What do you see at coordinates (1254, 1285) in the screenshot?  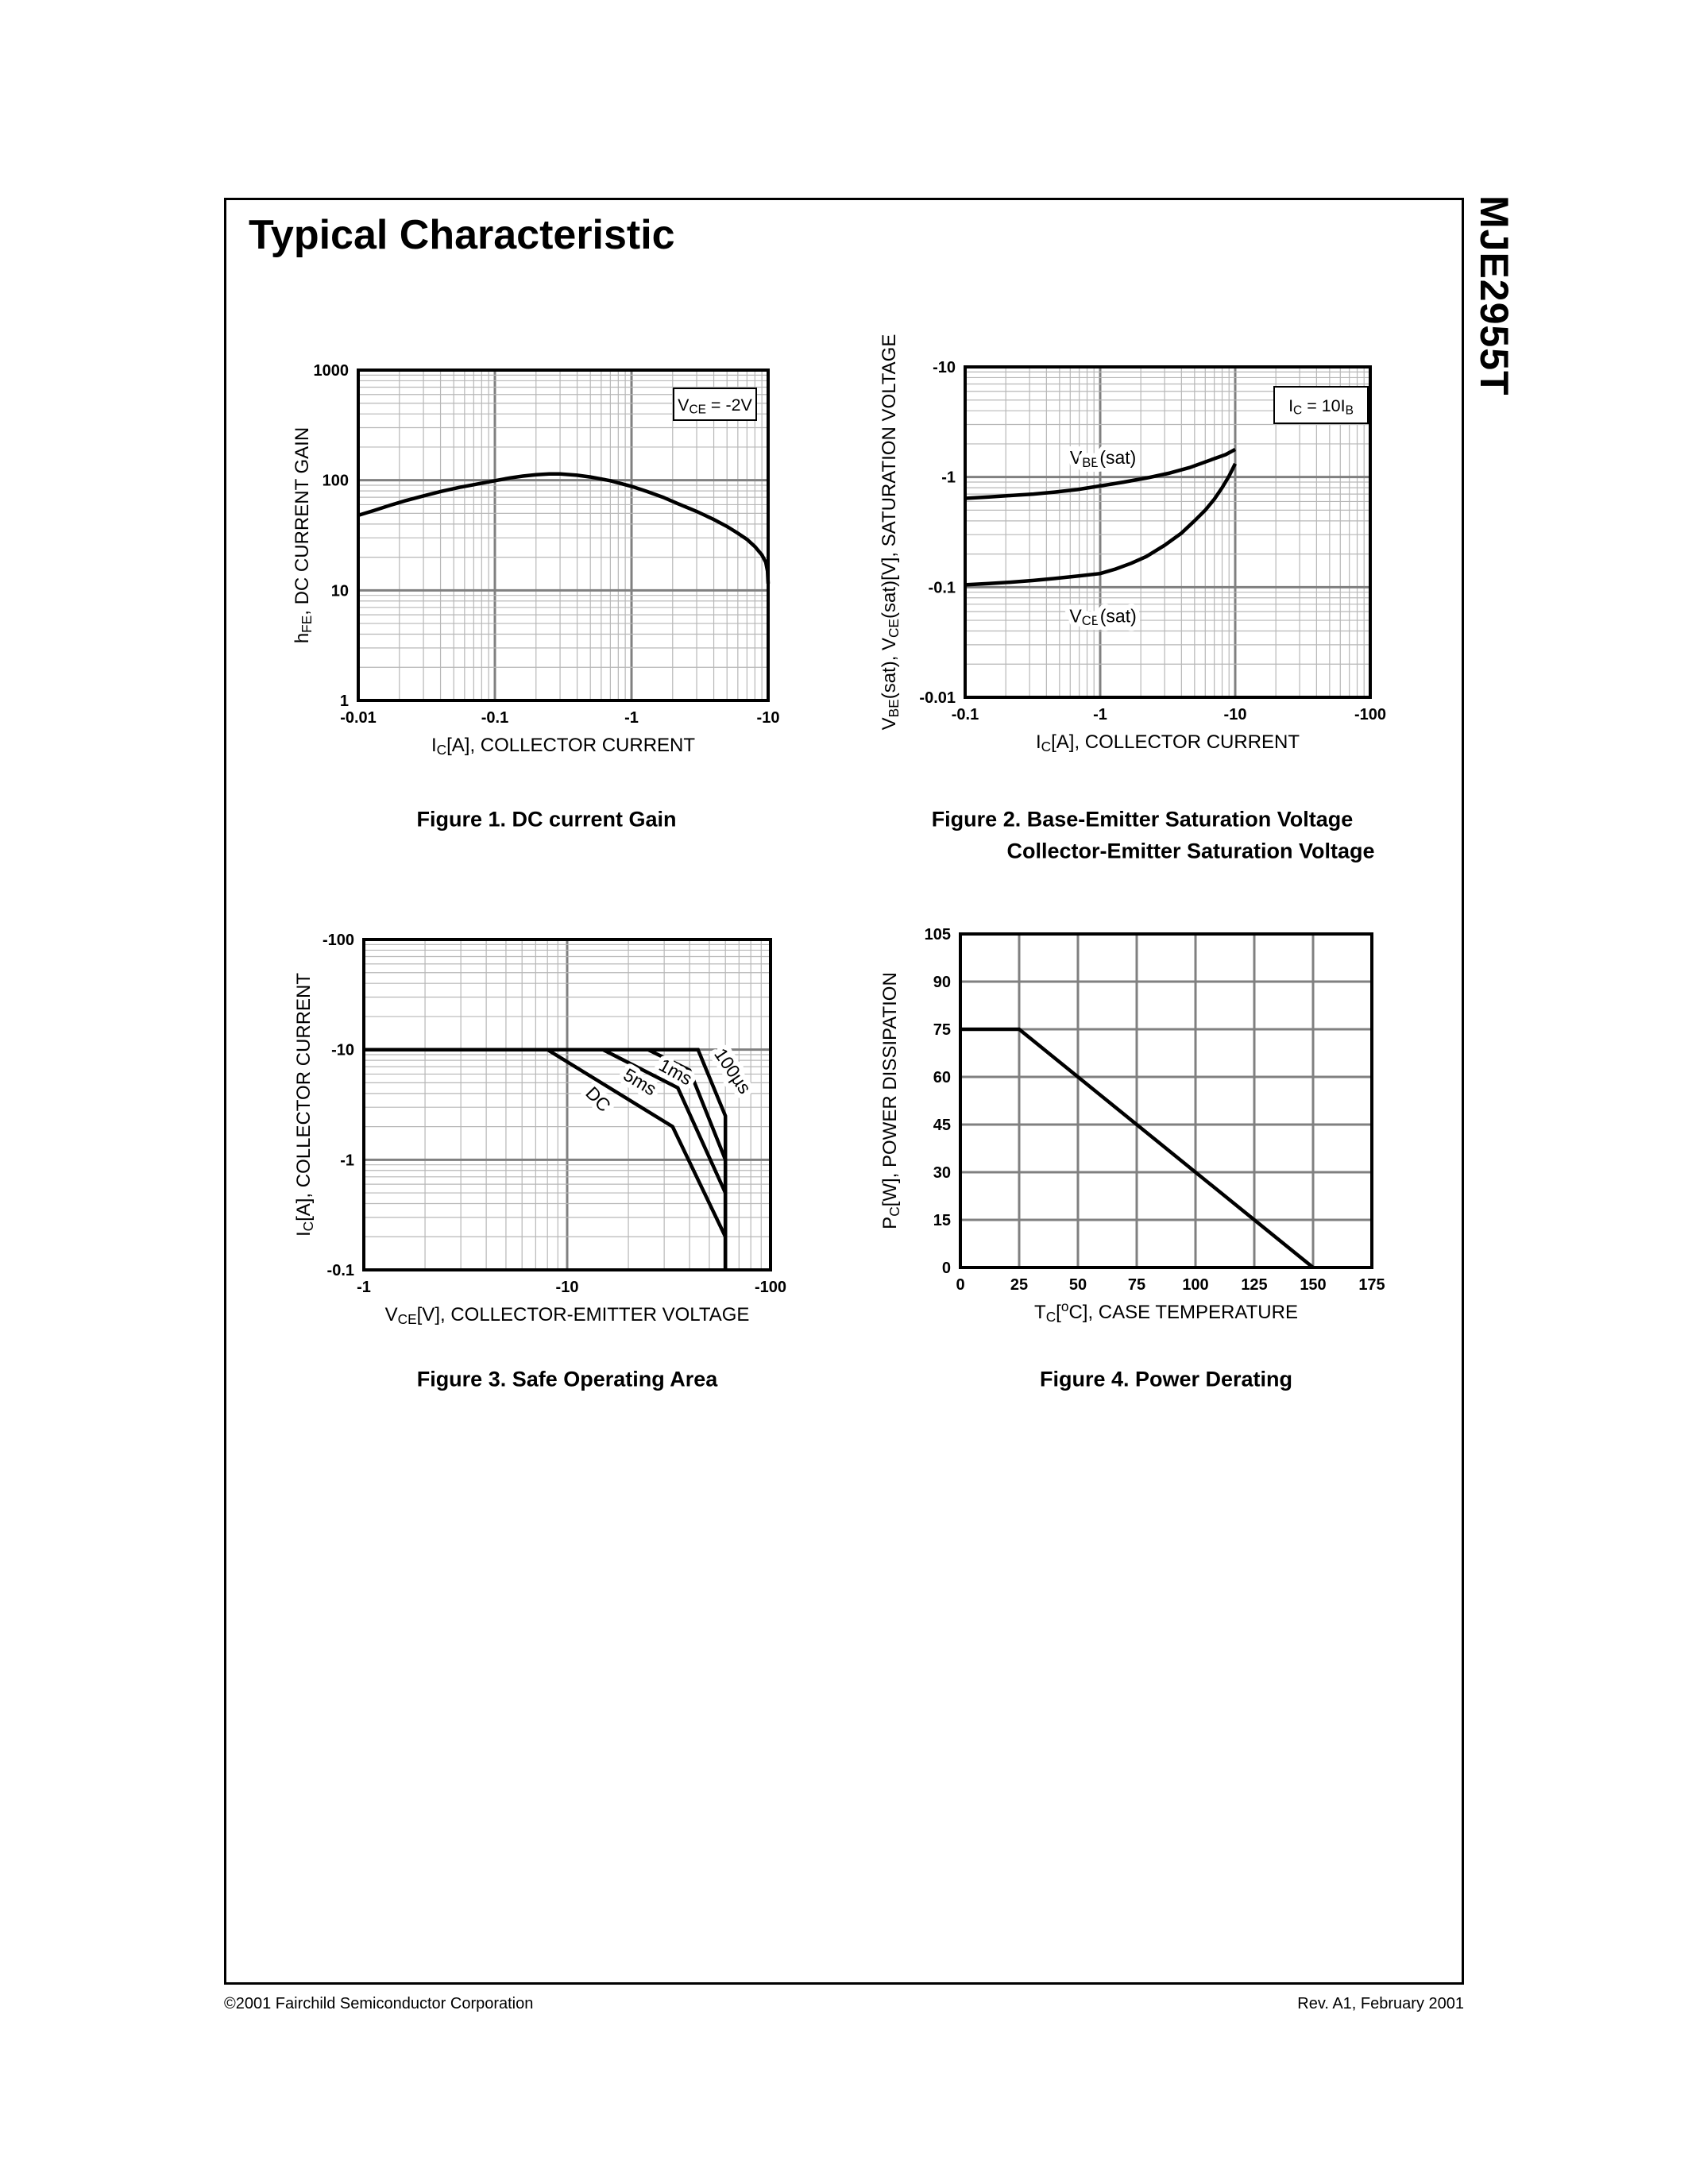 I see `svg-text: 125` at bounding box center [1254, 1285].